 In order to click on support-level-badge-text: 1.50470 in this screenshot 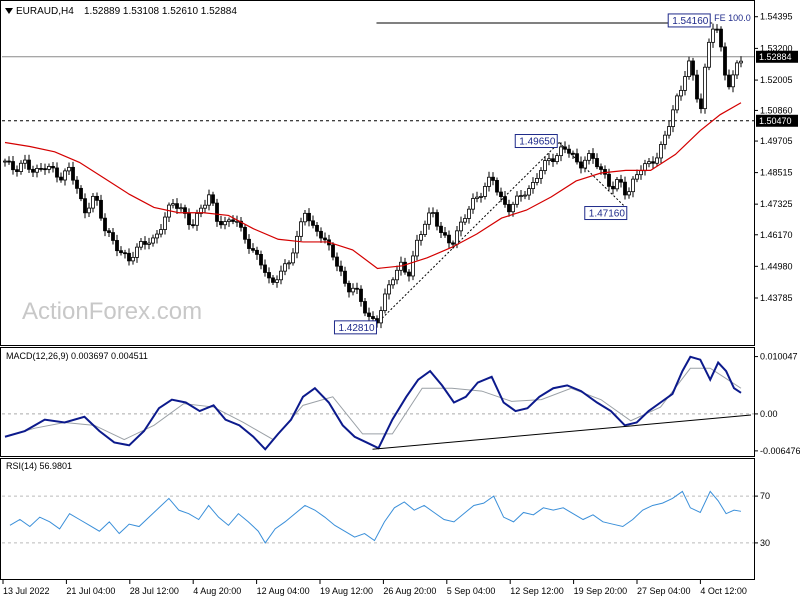, I will do `click(775, 121)`.